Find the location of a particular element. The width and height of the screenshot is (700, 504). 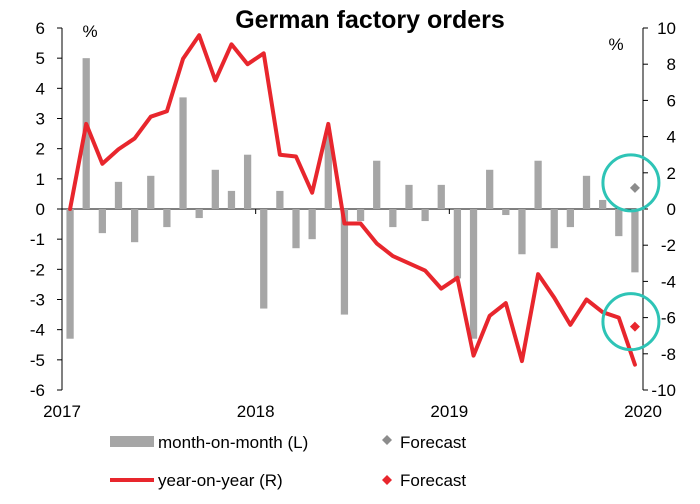

right-tick-label: 2 is located at coordinates (671, 173).